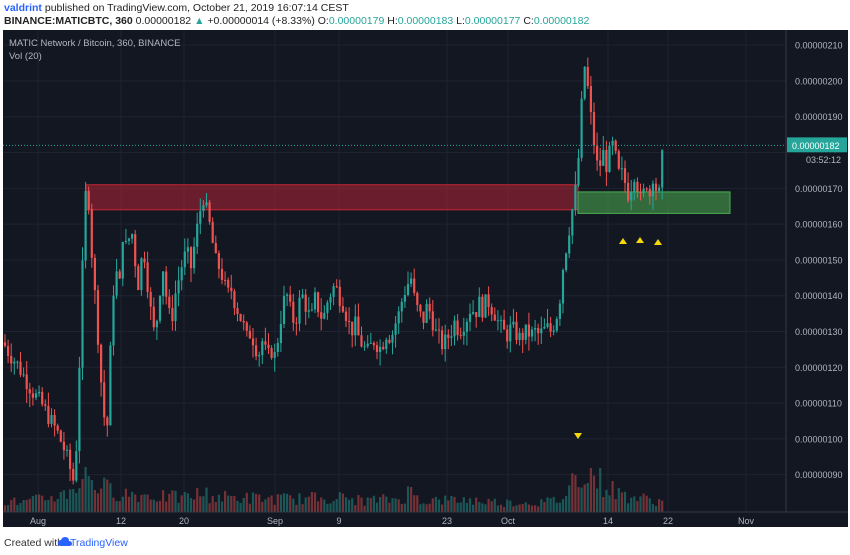  Describe the element at coordinates (332, 197) in the screenshot. I see `resistance-zone` at that location.